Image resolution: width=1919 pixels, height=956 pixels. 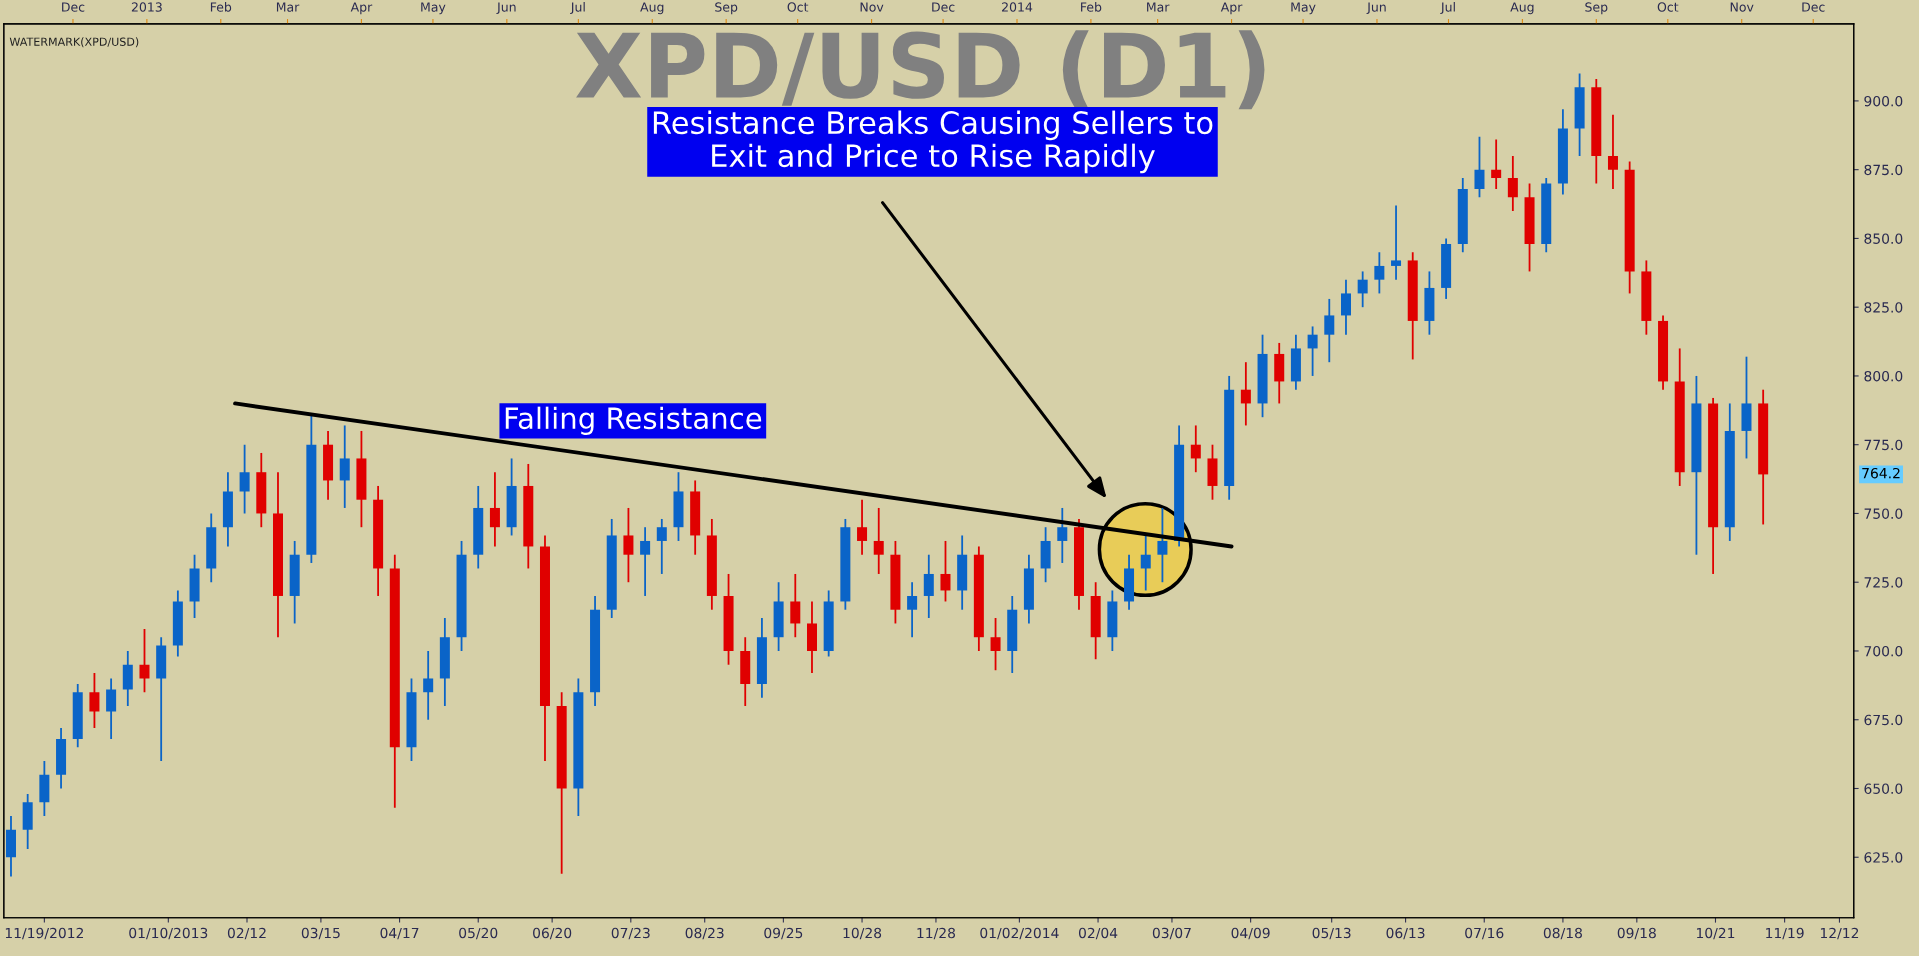 What do you see at coordinates (44, 933) in the screenshot?
I see `x-tick-label: 11/19/2012` at bounding box center [44, 933].